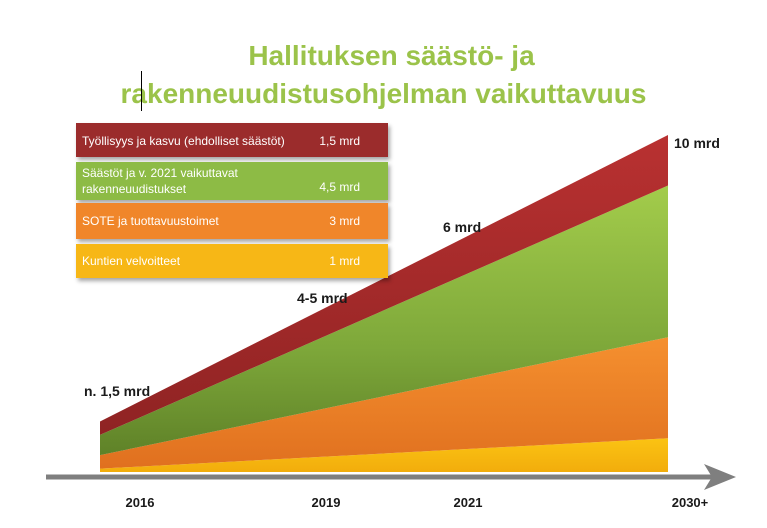 This screenshot has height=528, width=767. Describe the element at coordinates (326, 502) in the screenshot. I see `x-tick-label: 2019` at that location.